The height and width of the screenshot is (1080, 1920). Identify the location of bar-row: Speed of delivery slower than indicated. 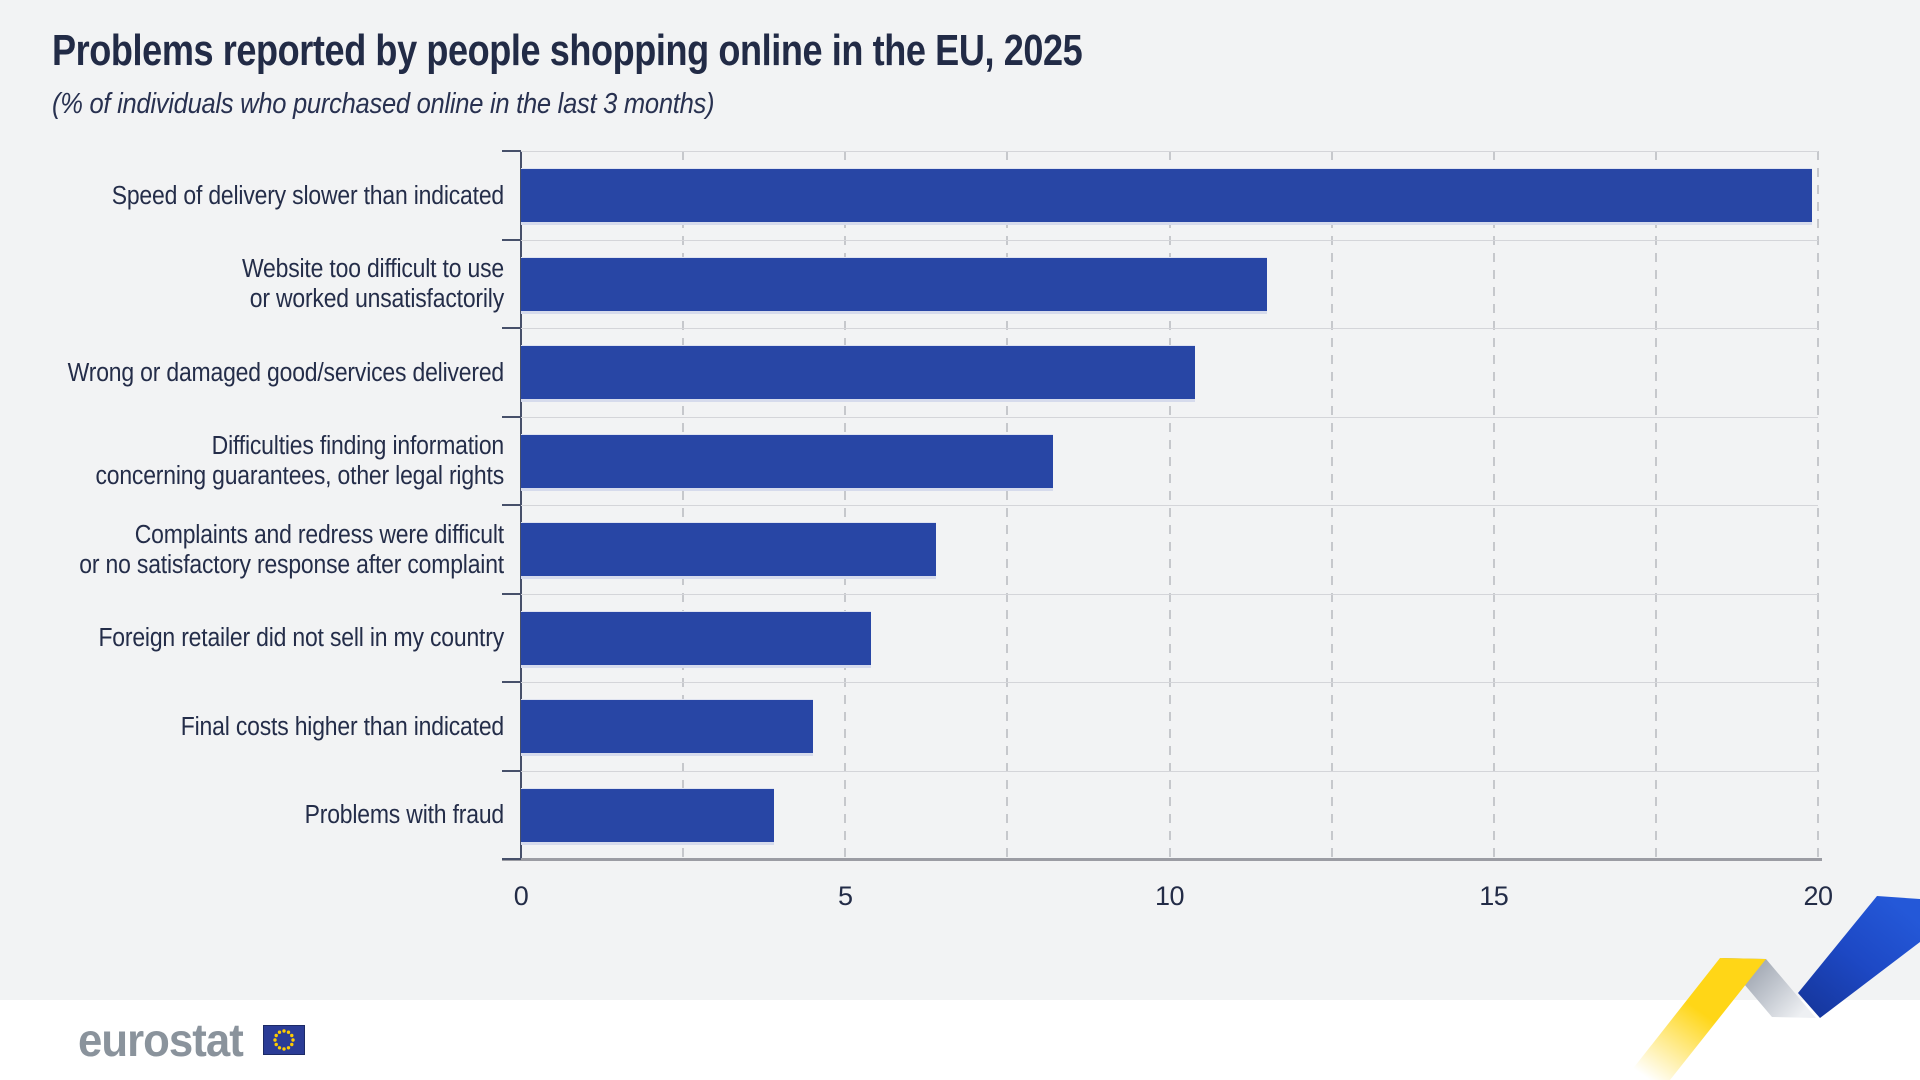
(965, 195).